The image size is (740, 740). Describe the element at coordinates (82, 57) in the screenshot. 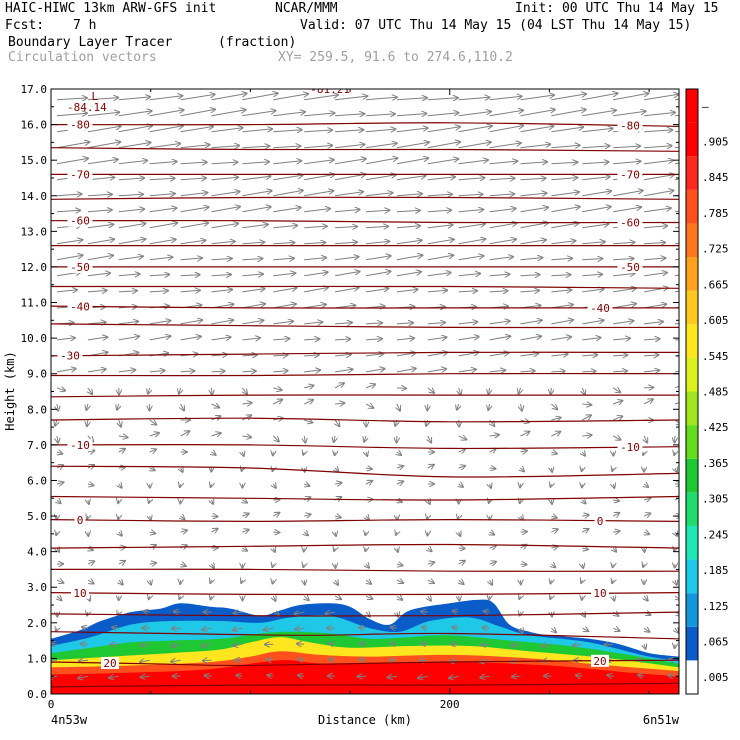

I see `vectors-label: Circulation vectors` at that location.